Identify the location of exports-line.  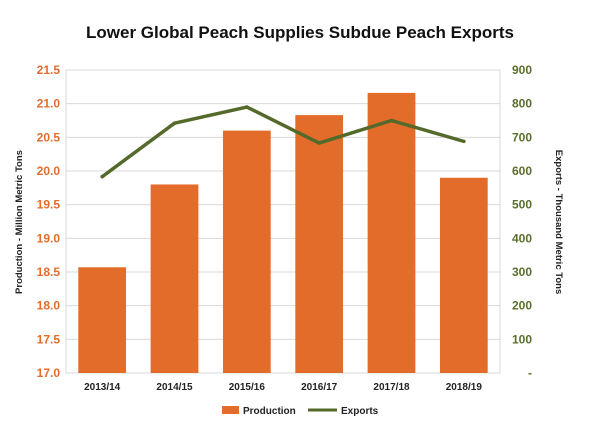
(283, 142).